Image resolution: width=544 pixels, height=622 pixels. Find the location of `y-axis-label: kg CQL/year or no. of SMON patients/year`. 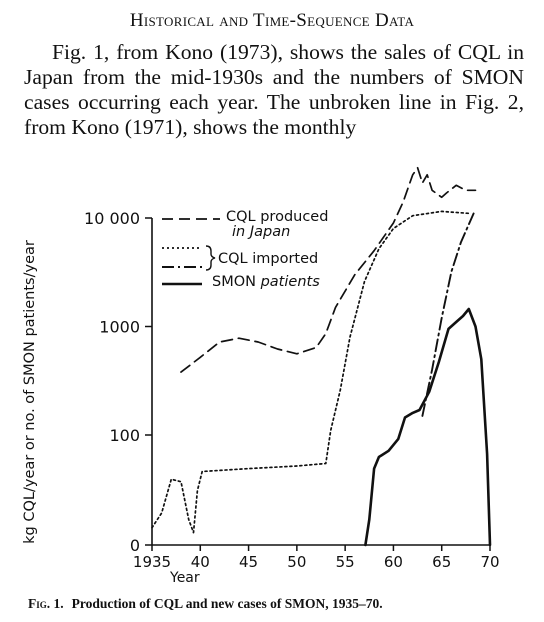

y-axis-label: kg CQL/year or no. of SMON patients/year is located at coordinates (30, 392).